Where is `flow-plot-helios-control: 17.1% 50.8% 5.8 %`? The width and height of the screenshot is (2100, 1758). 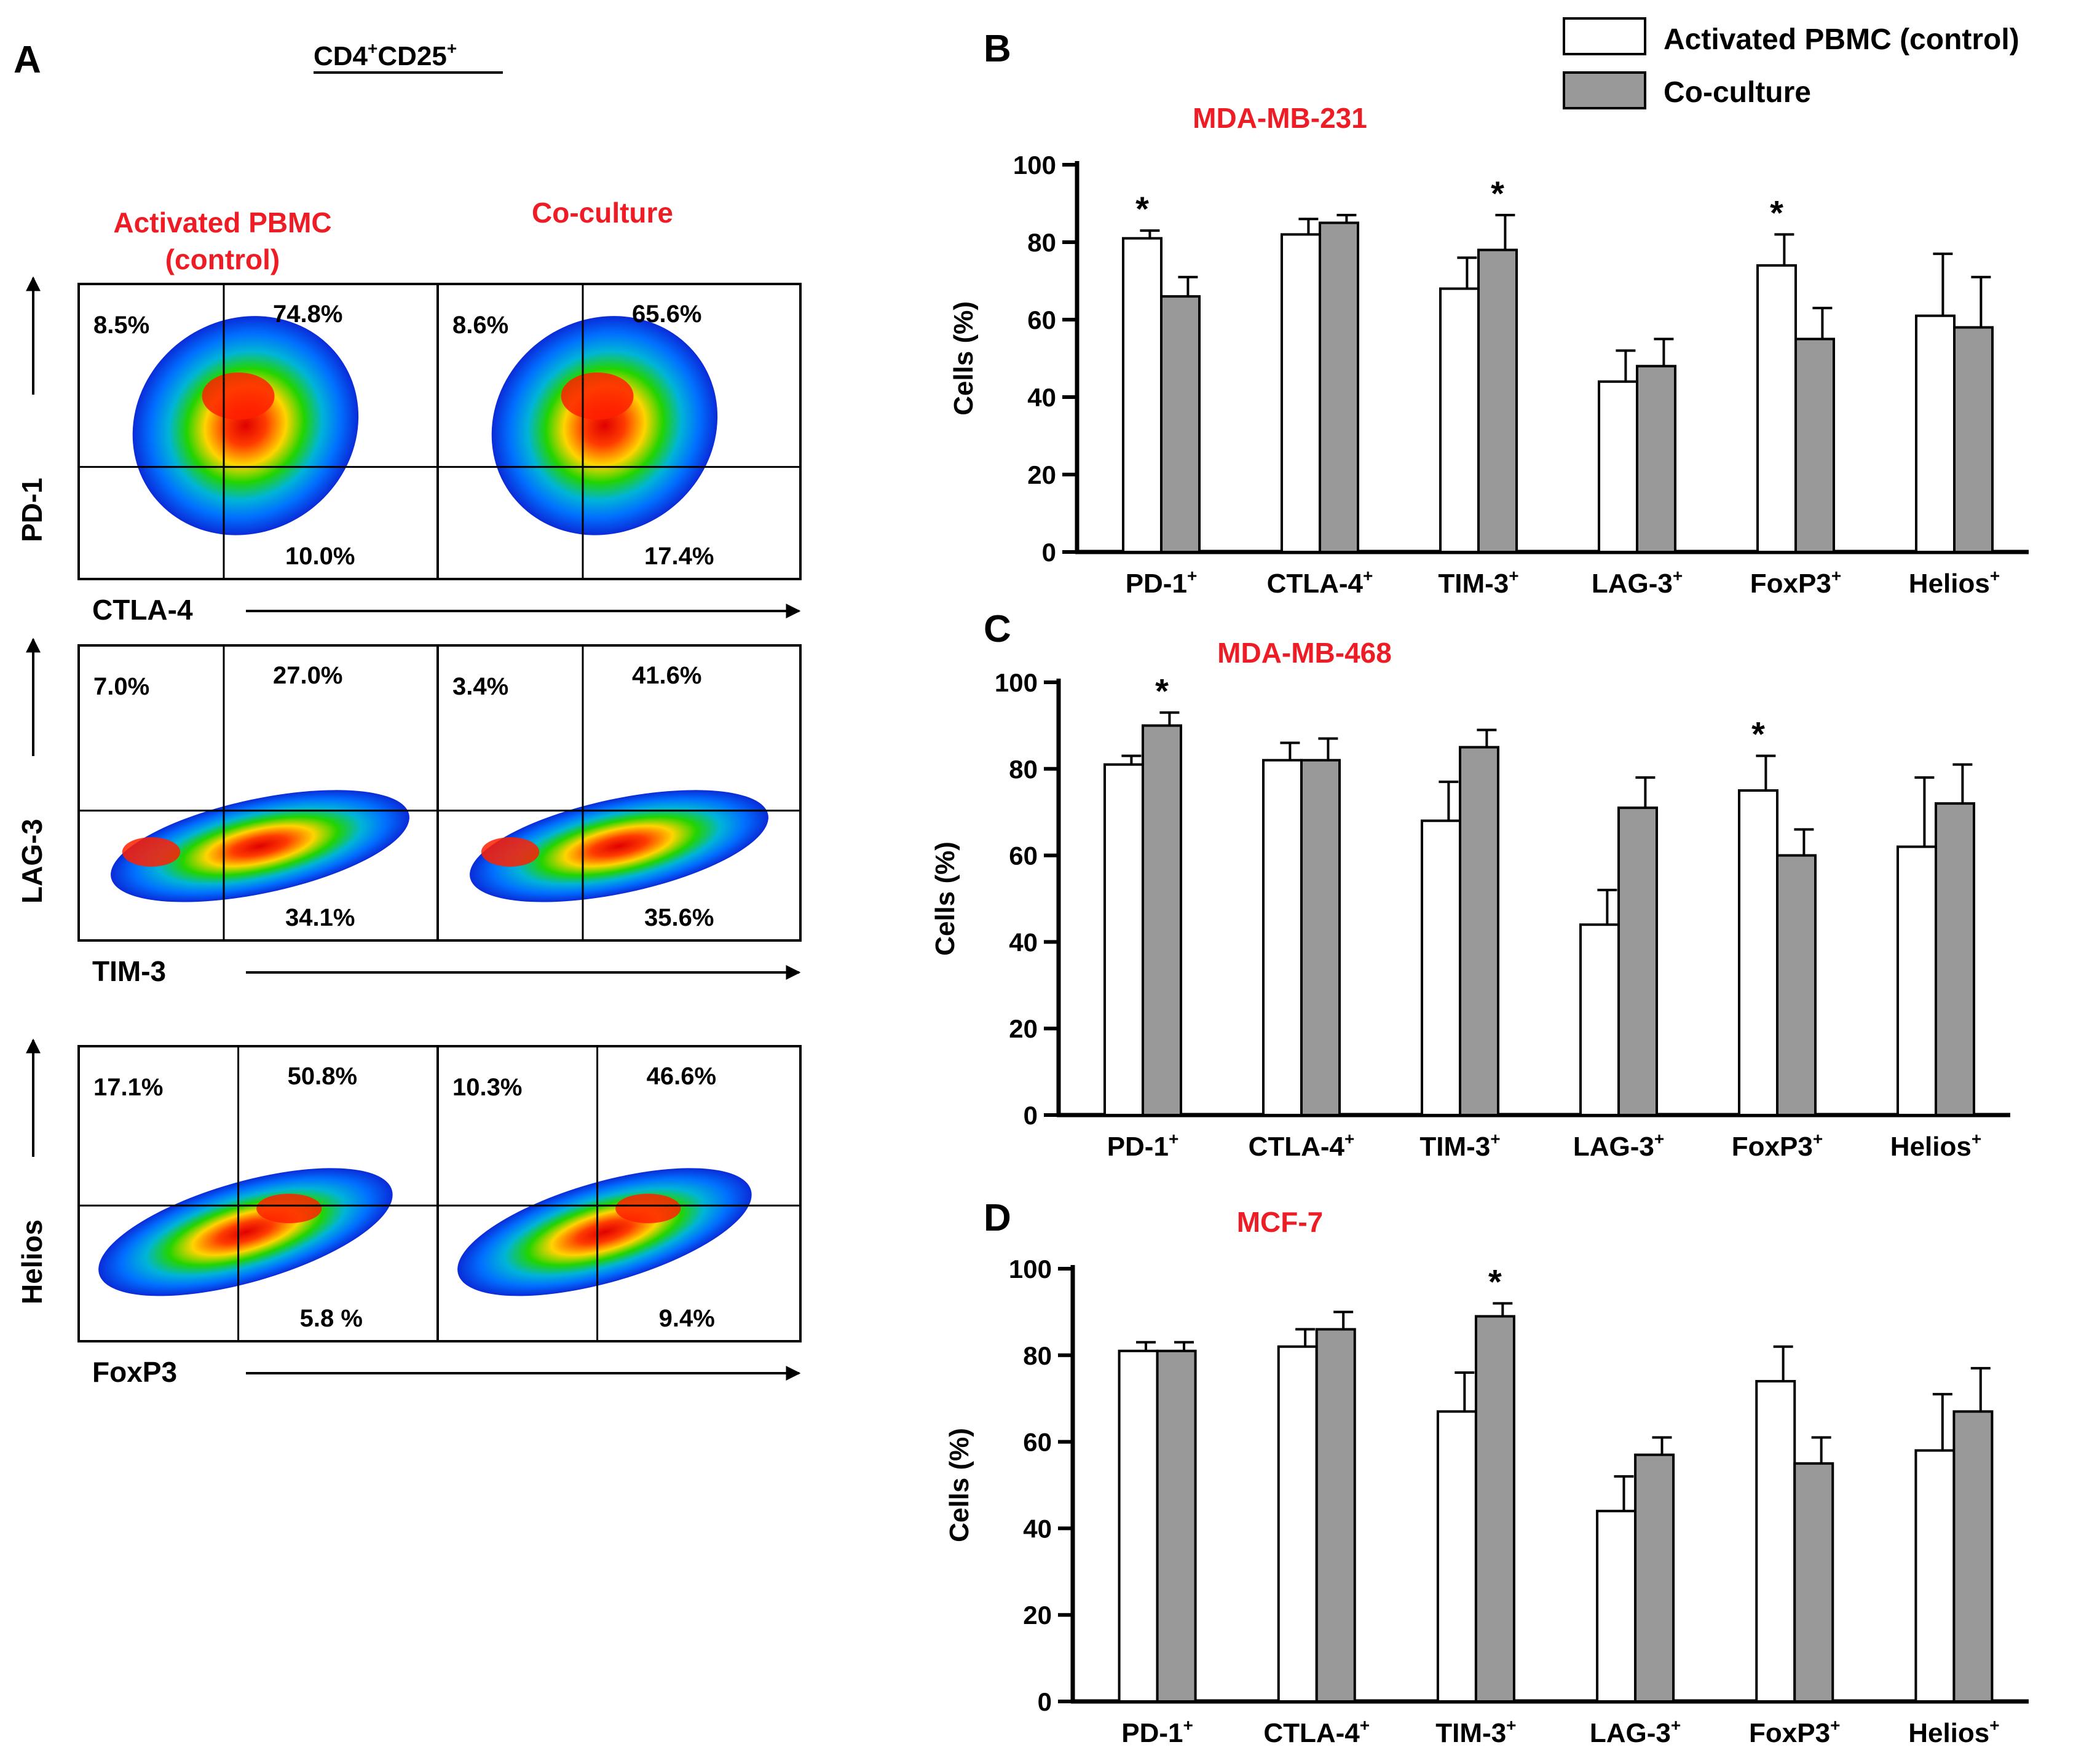 flow-plot-helios-control: 17.1% 50.8% 5.8 % is located at coordinates (260, 1193).